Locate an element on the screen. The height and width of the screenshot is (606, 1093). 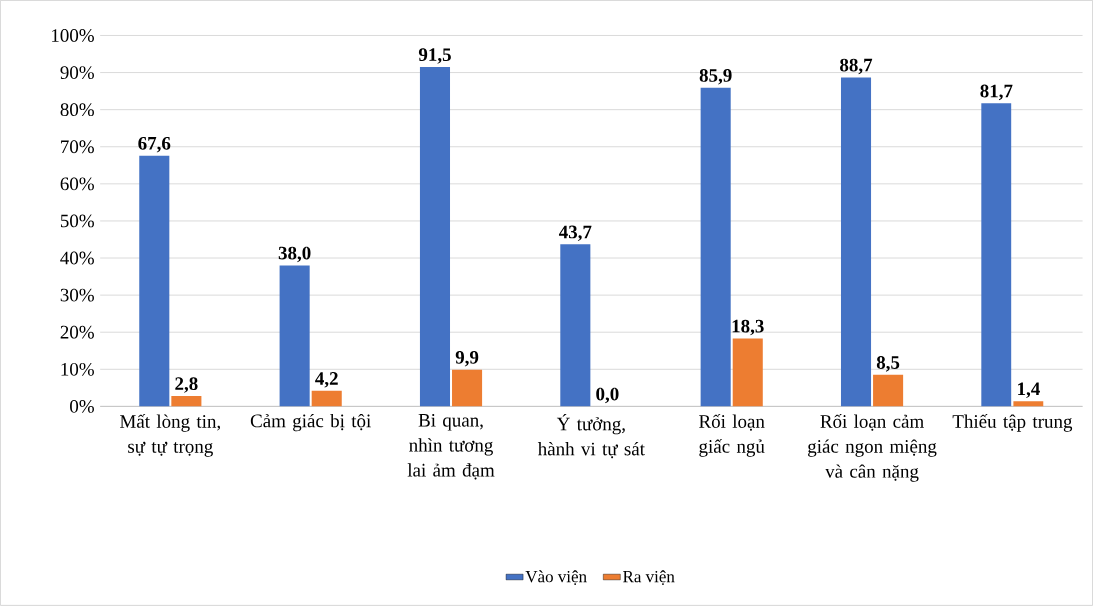
data-label: 1,4 is located at coordinates (1029, 390).